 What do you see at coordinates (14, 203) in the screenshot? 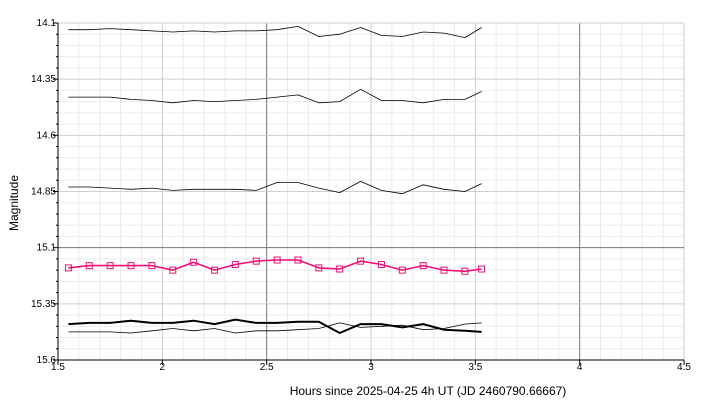
I see `y-axis-title: Magnitude` at bounding box center [14, 203].